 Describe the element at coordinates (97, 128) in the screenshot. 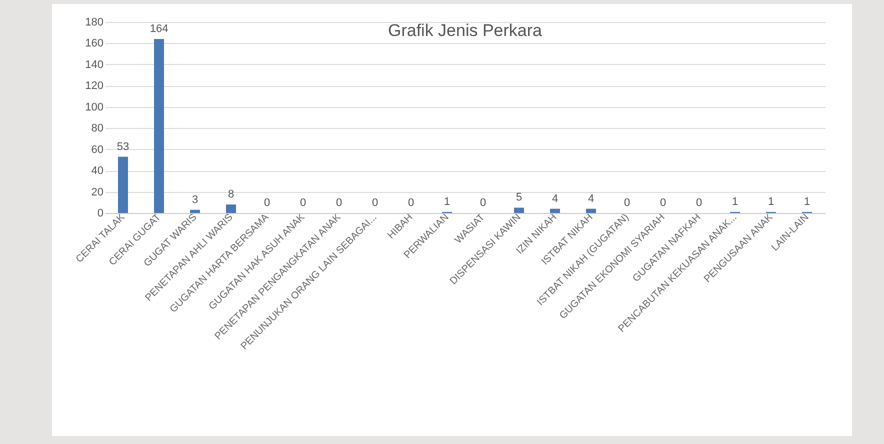

I see `y-tick-label: 80` at that location.